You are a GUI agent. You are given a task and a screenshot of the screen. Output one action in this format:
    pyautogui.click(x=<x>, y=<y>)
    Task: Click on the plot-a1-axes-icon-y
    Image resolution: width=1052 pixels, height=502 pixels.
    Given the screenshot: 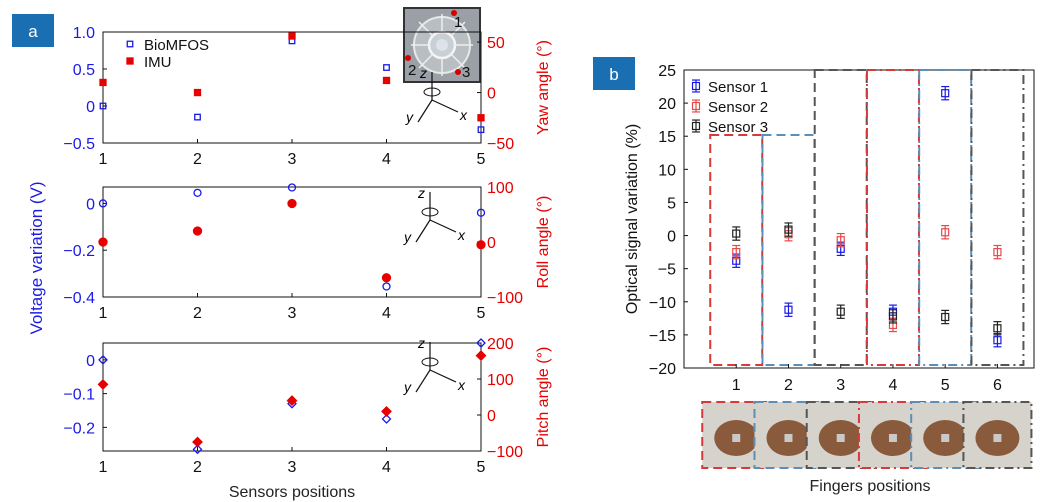 What is the action you would take?
    pyautogui.click(x=425, y=111)
    